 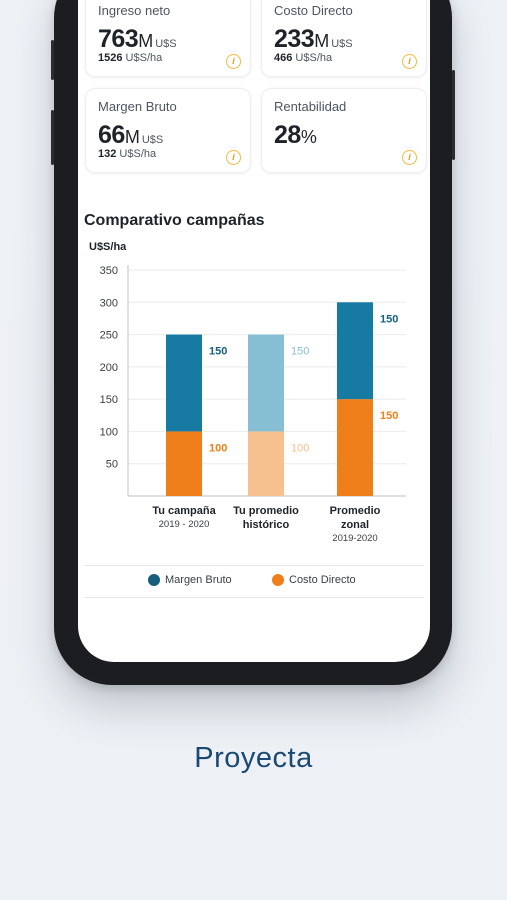 What do you see at coordinates (108, 247) in the screenshot?
I see `y-axis-label: U$S/ha` at bounding box center [108, 247].